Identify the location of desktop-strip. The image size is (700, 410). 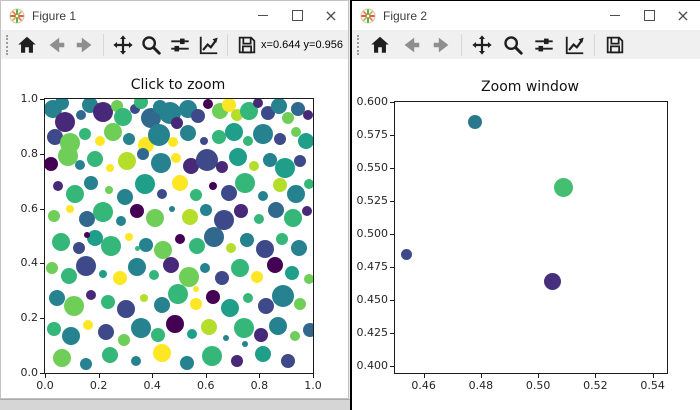
(175, 404).